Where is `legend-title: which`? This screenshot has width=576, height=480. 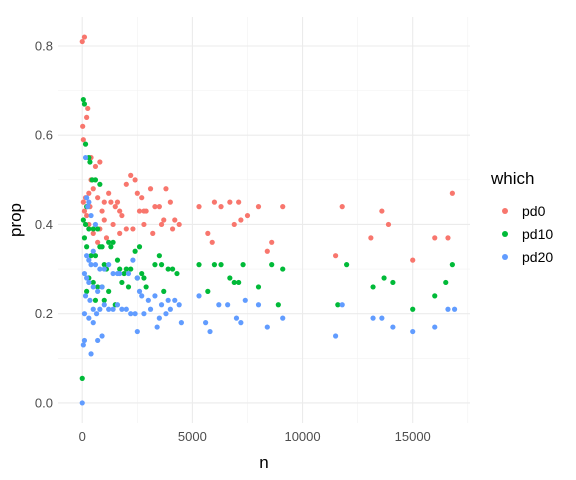
legend-title: which is located at coordinates (512, 178).